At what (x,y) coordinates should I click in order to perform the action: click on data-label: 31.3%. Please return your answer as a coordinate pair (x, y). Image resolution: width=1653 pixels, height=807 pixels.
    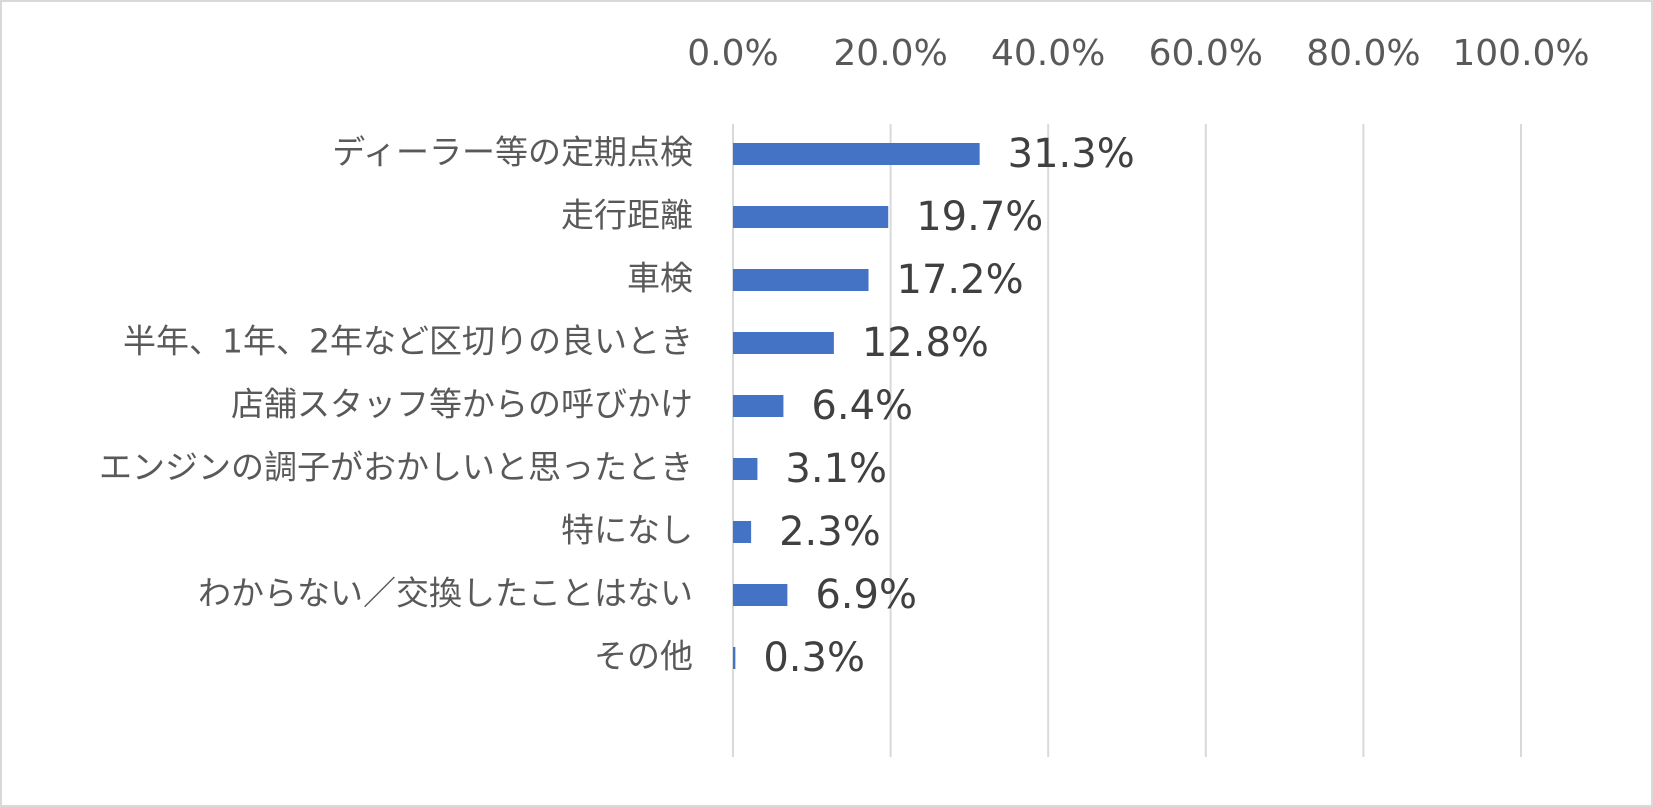
    Looking at the image, I should click on (1071, 154).